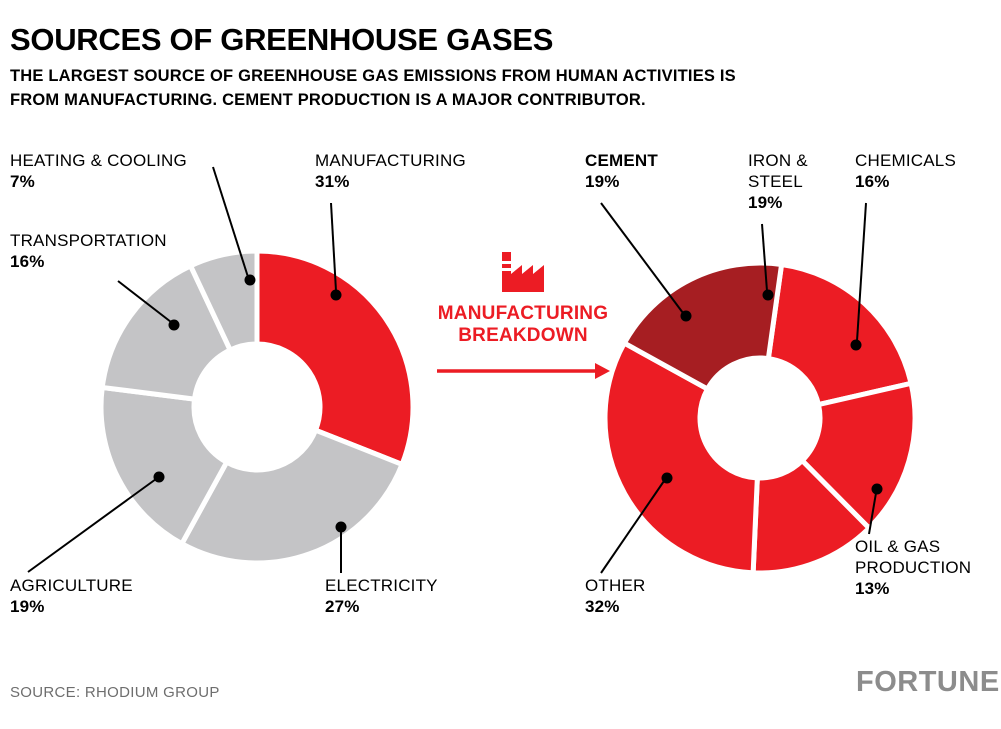  I want to click on leader-line-manufacturing, so click(333, 247).